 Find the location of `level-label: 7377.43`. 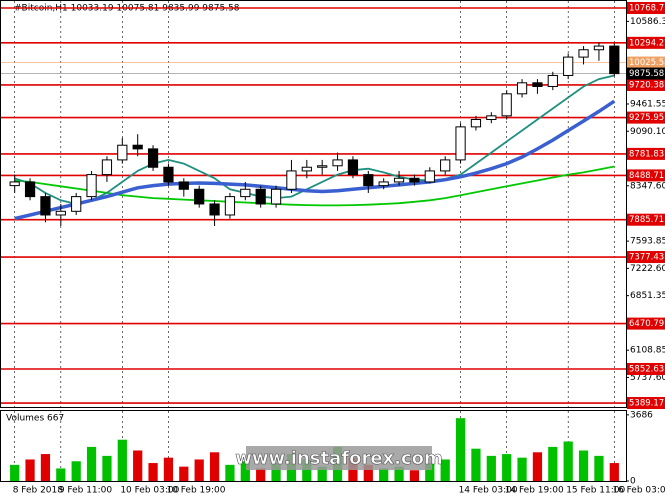

level-label: 7377.43 is located at coordinates (646, 258).